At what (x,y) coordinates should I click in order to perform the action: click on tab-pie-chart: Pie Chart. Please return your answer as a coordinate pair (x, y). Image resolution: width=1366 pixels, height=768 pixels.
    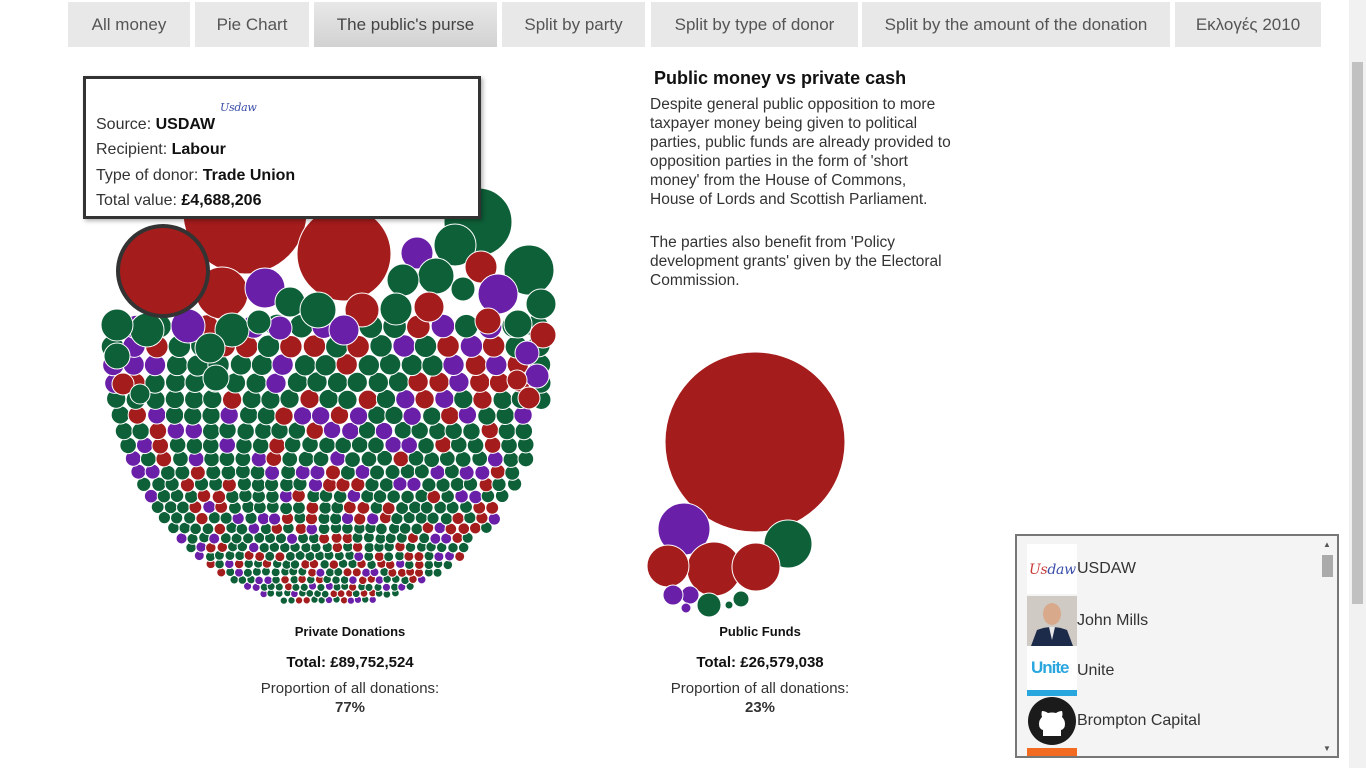
    Looking at the image, I should click on (252, 24).